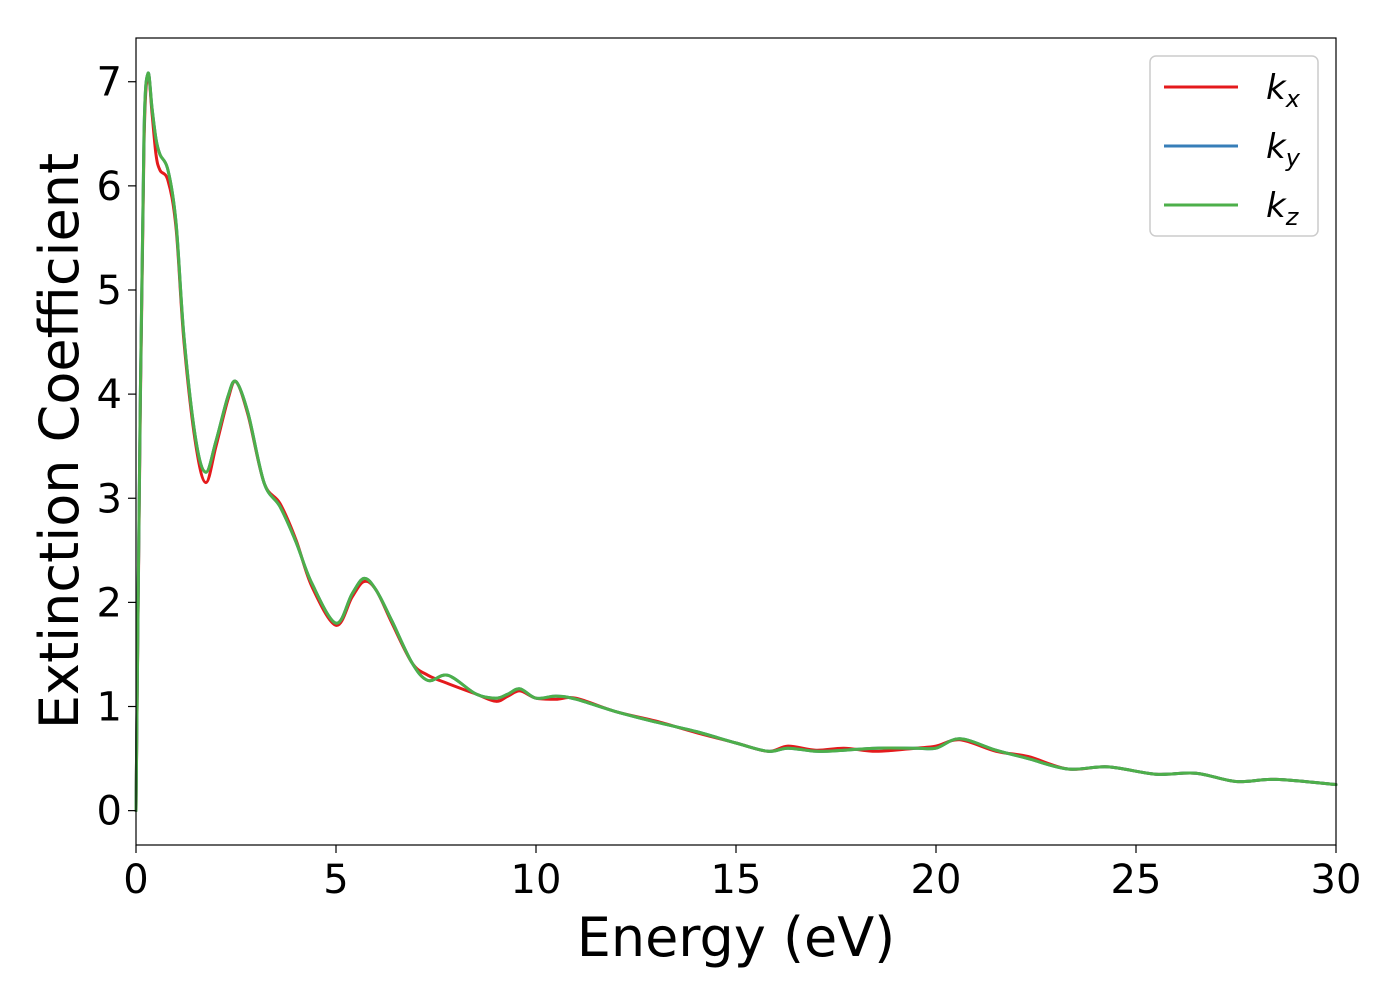 This screenshot has width=1400, height=1000. What do you see at coordinates (736, 880) in the screenshot?
I see `x-tick-label: 15` at bounding box center [736, 880].